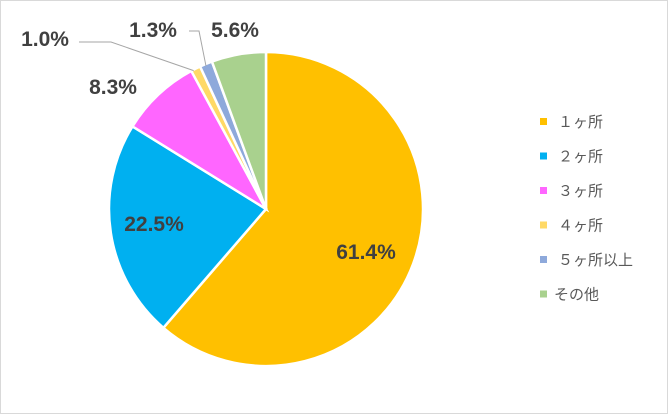  I want to click on legend-label: ３ヶ所, so click(580, 191).